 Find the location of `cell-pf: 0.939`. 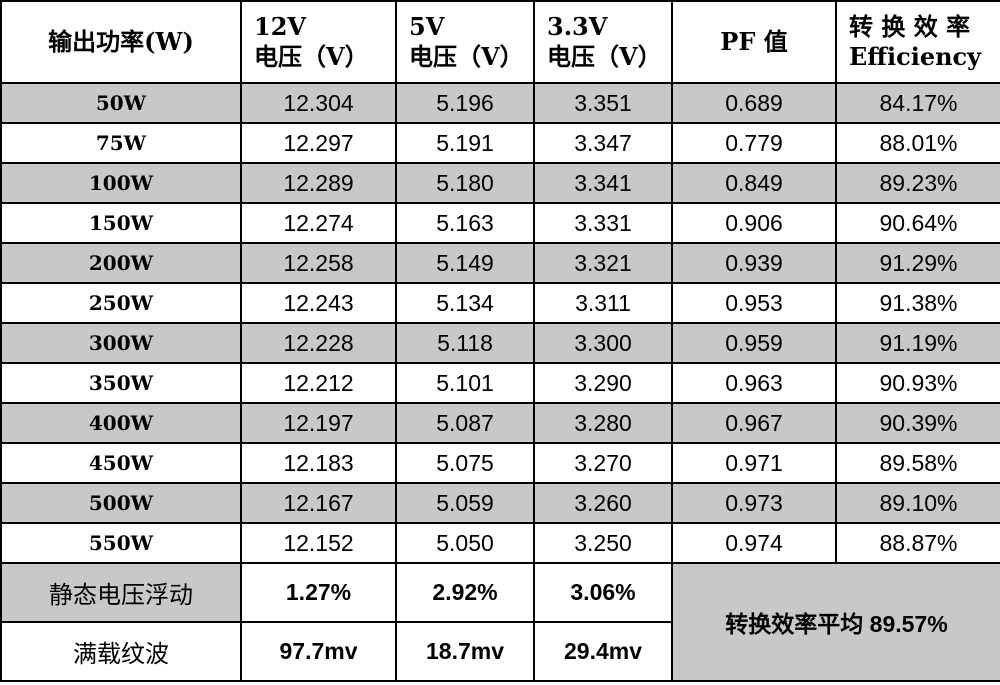

cell-pf: 0.939 is located at coordinates (754, 263).